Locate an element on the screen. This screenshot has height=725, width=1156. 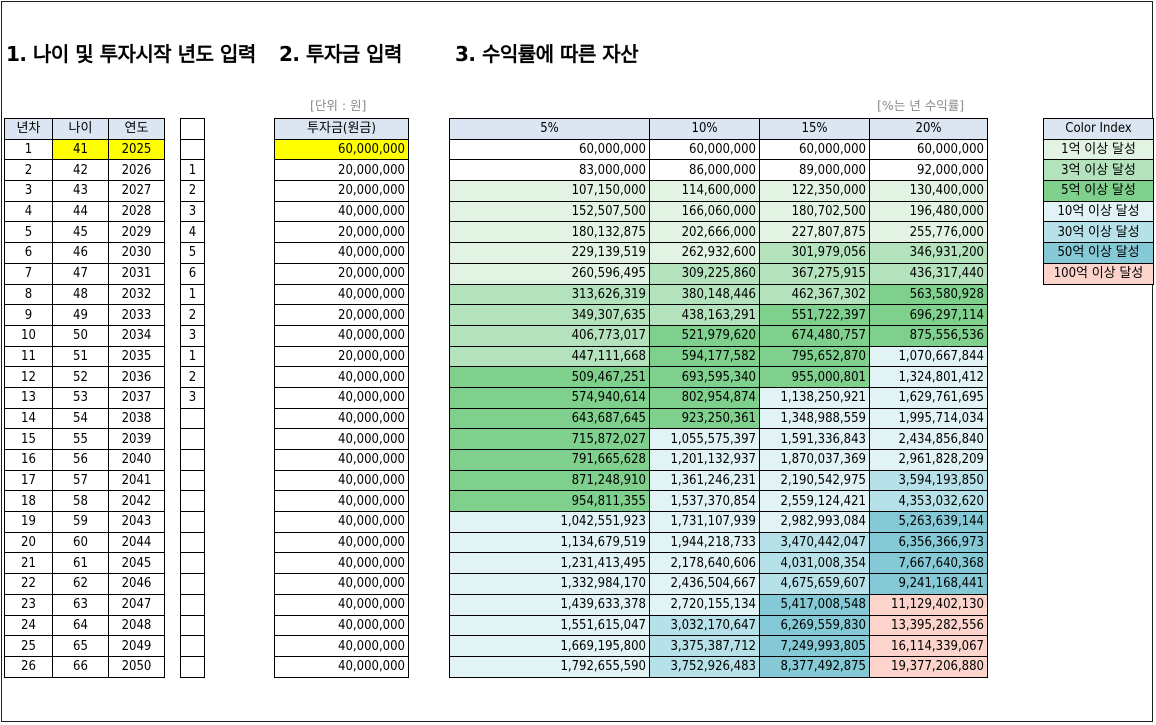
asset-value-cell: 3,032,170,647 is located at coordinates (704, 625).